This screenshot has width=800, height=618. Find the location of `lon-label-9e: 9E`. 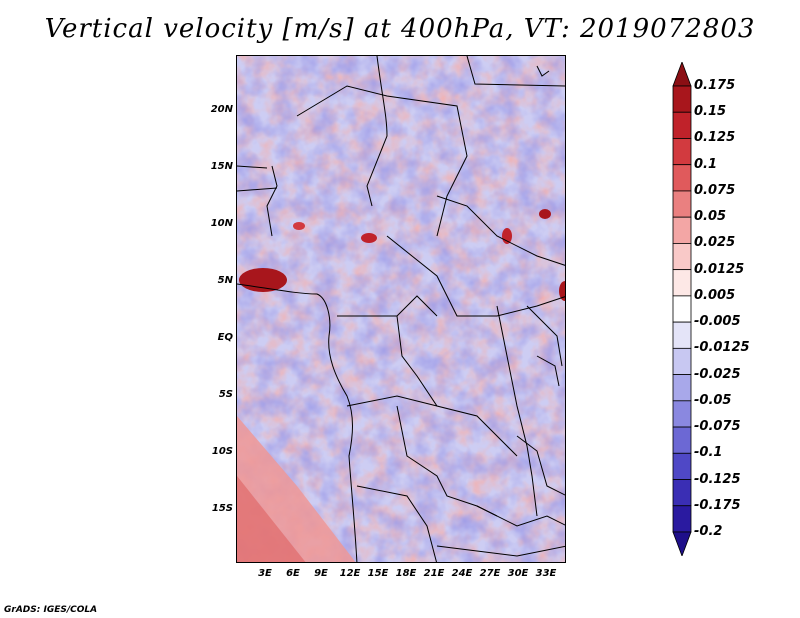

lon-label-9e: 9E is located at coordinates (321, 573).